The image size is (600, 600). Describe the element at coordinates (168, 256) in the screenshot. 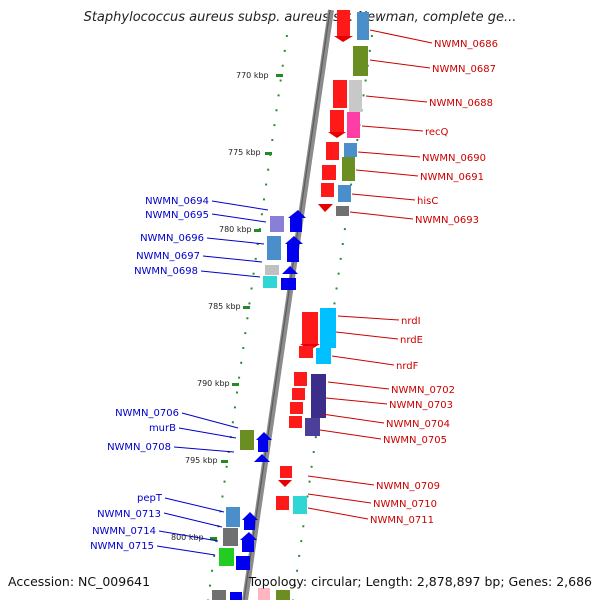

I see `gene-label: NWMN_0697` at that location.